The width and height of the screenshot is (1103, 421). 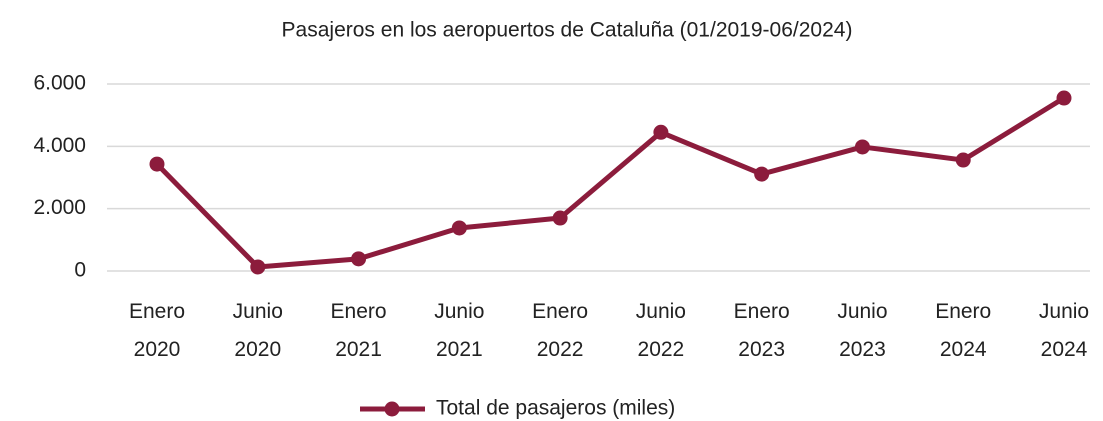 What do you see at coordinates (661, 330) in the screenshot?
I see `x-tick-label: Junio 2022` at bounding box center [661, 330].